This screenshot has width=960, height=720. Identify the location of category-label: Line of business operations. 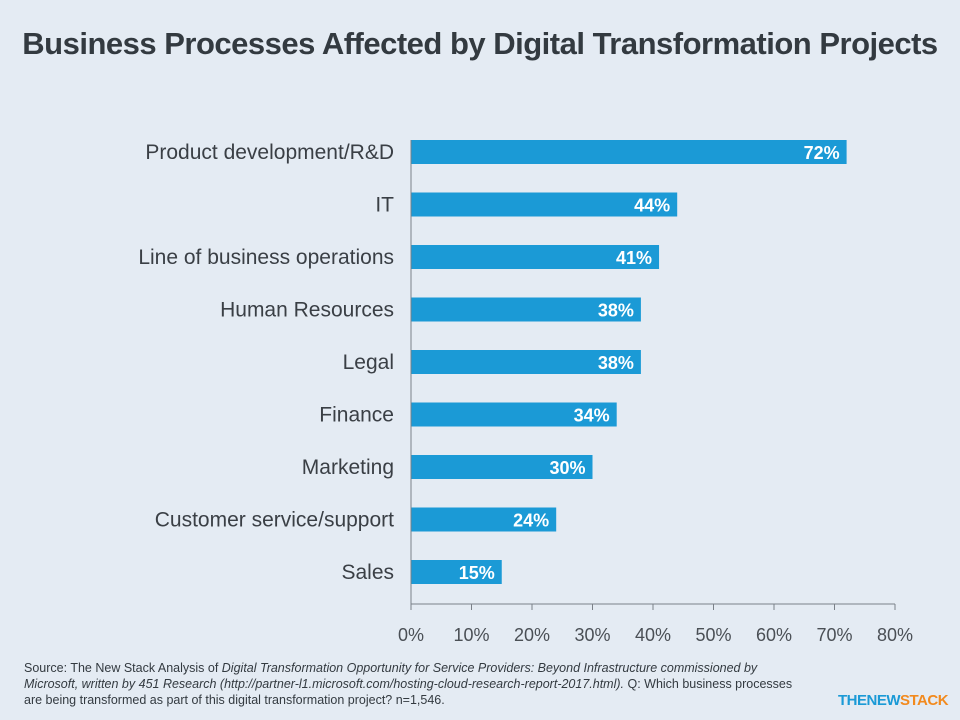
(266, 257).